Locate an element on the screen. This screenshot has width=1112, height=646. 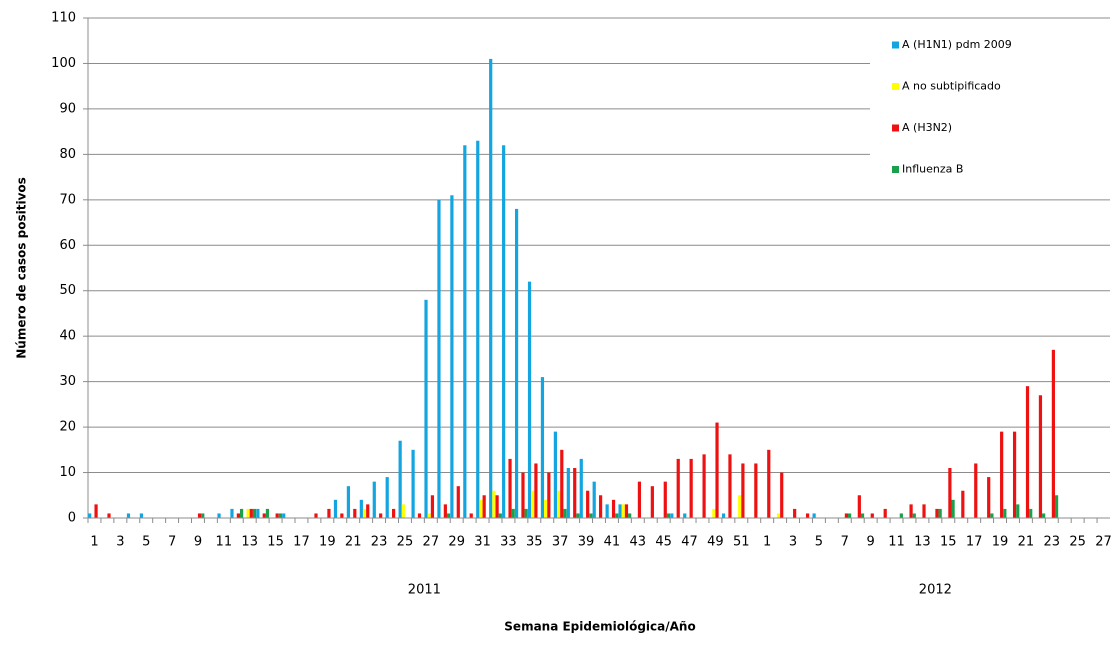
x-tick-label: 45 is located at coordinates (663, 542).